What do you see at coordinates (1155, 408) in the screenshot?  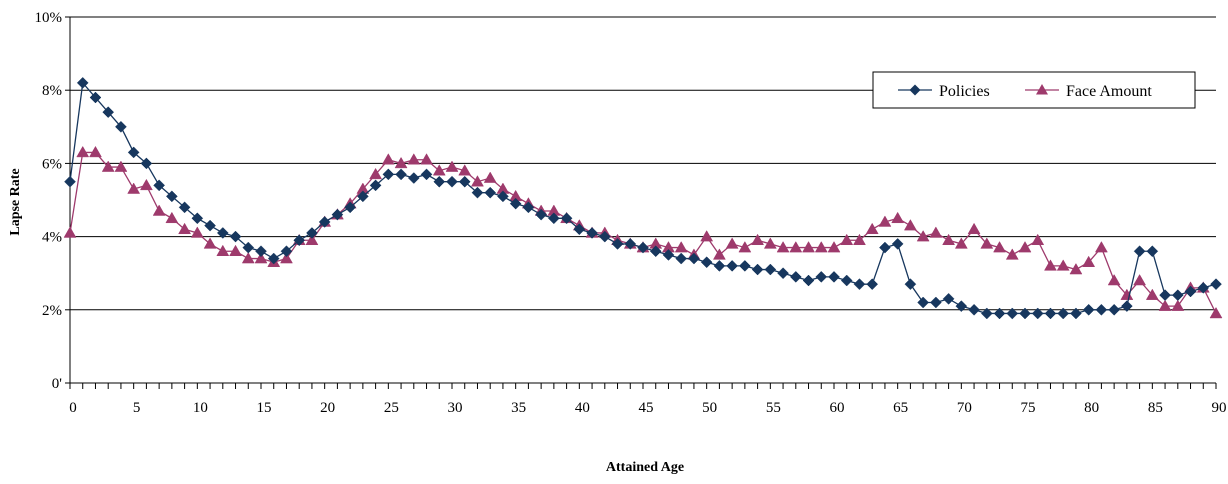 I see `x-tick-label: 85` at bounding box center [1155, 408].